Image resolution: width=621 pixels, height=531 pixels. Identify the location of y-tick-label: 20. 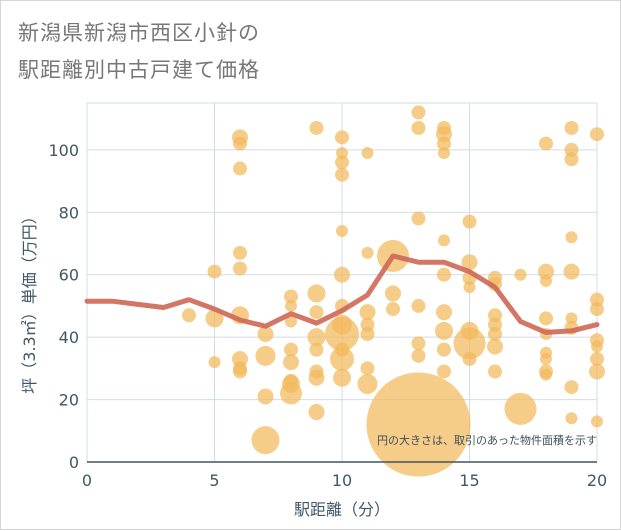
(69, 400).